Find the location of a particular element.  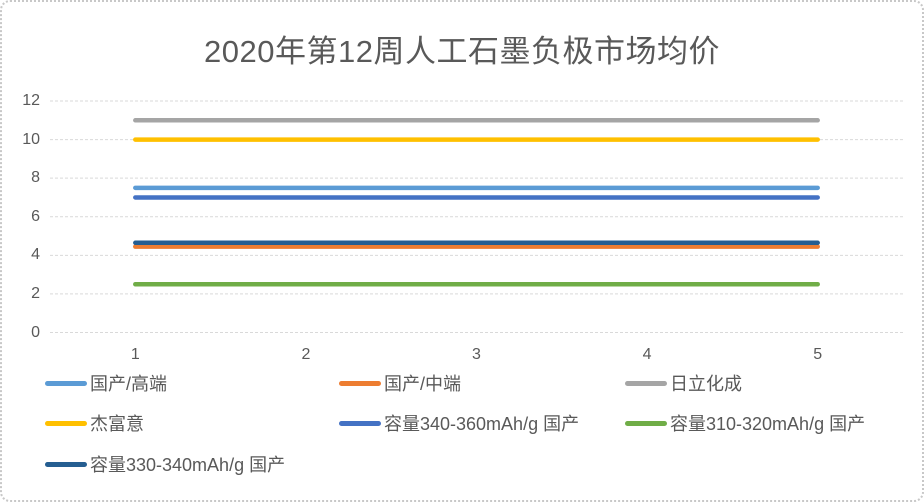

y-tick-label: 10 is located at coordinates (31, 139).